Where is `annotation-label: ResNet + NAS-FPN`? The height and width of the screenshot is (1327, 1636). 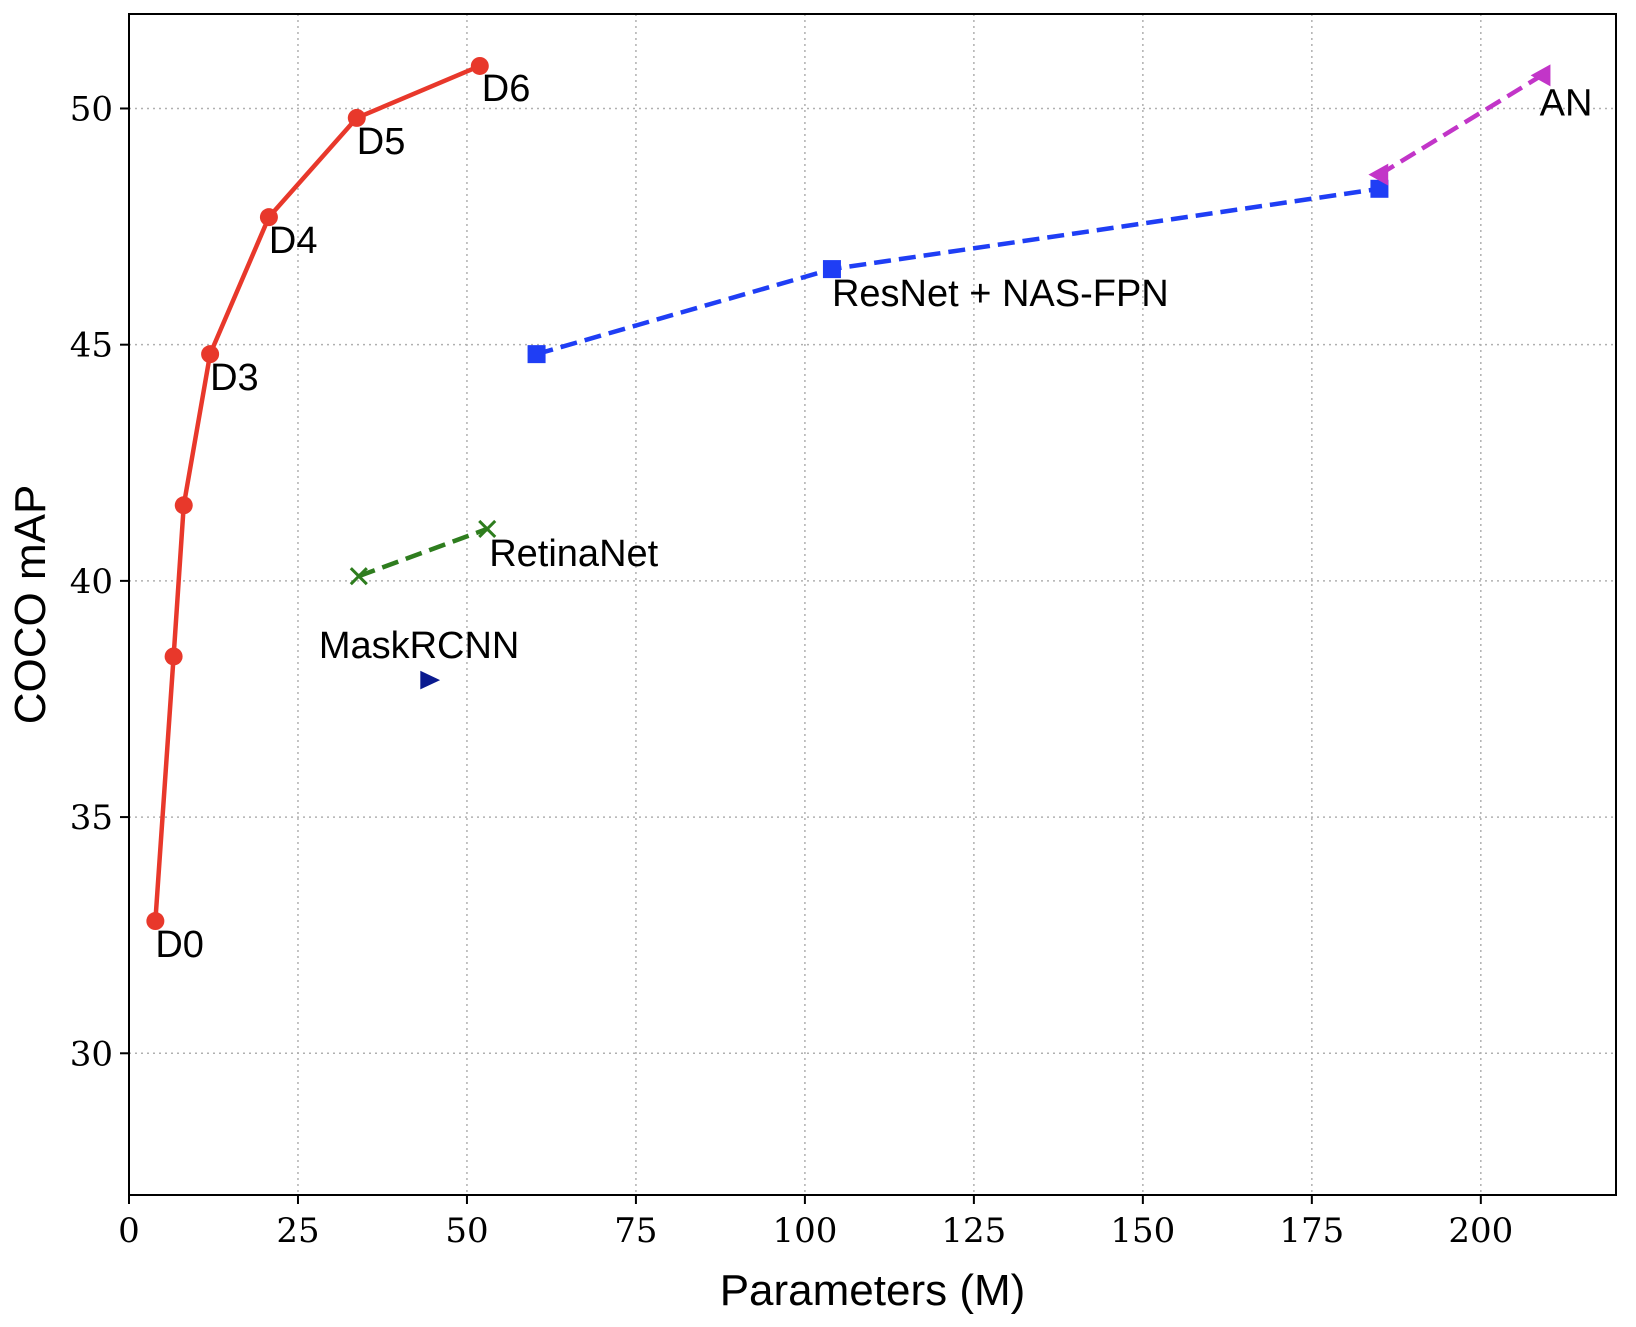 annotation-label: ResNet + NAS-FPN is located at coordinates (1000, 294).